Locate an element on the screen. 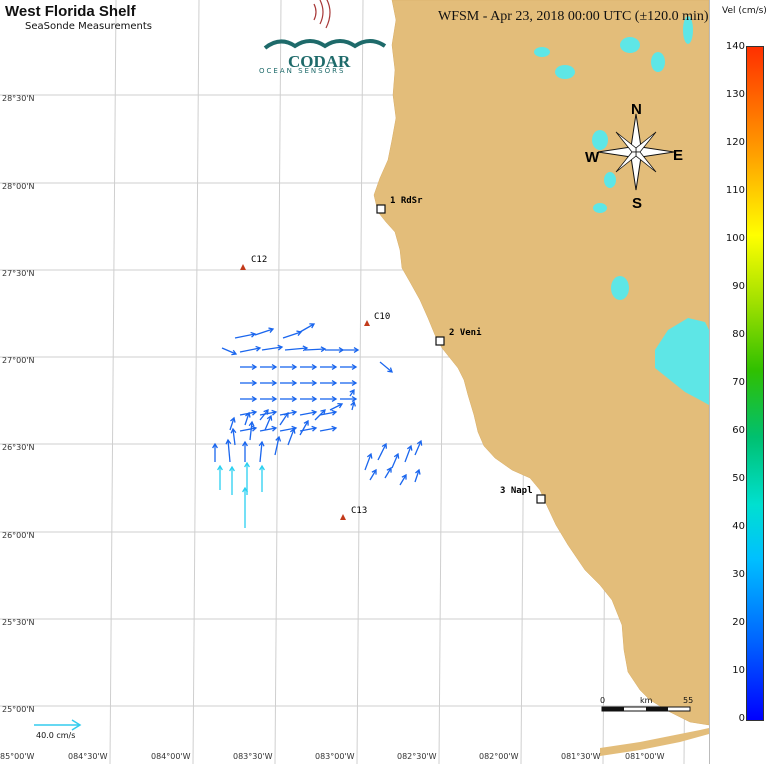 The width and height of the screenshot is (779, 764). map-title: West Florida Shelf is located at coordinates (70, 11).